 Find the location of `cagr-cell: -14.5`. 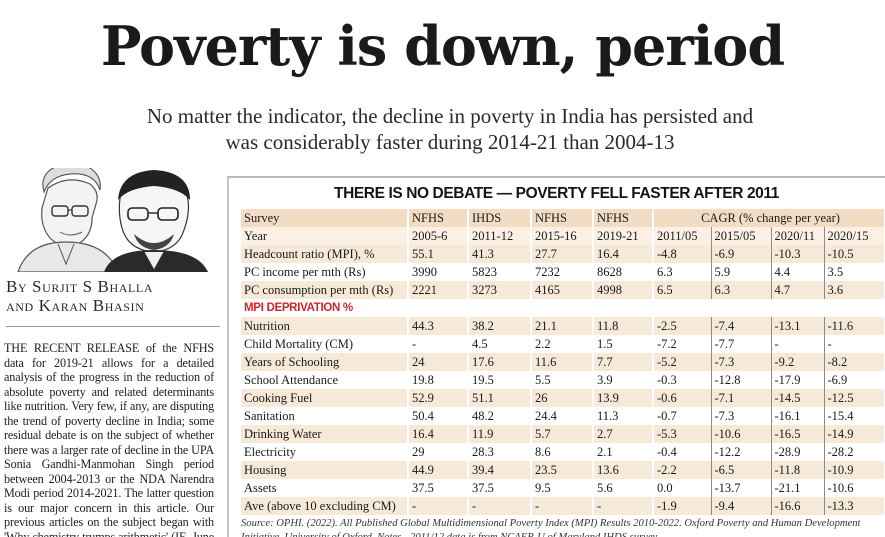

cagr-cell: -14.5 is located at coordinates (797, 398).